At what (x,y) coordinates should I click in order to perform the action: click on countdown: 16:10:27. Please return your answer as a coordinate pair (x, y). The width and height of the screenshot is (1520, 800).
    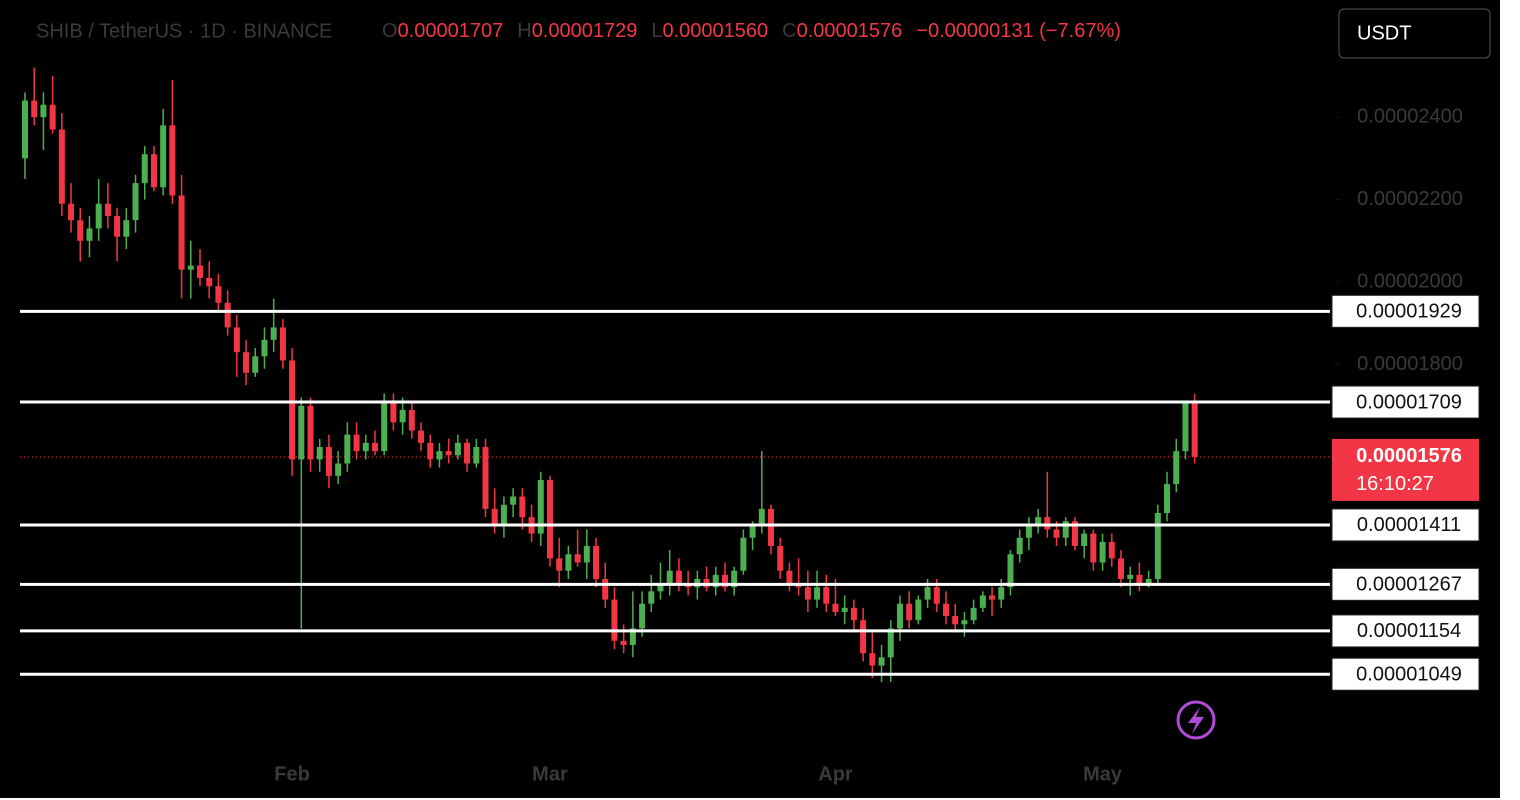
    Looking at the image, I should click on (1395, 484).